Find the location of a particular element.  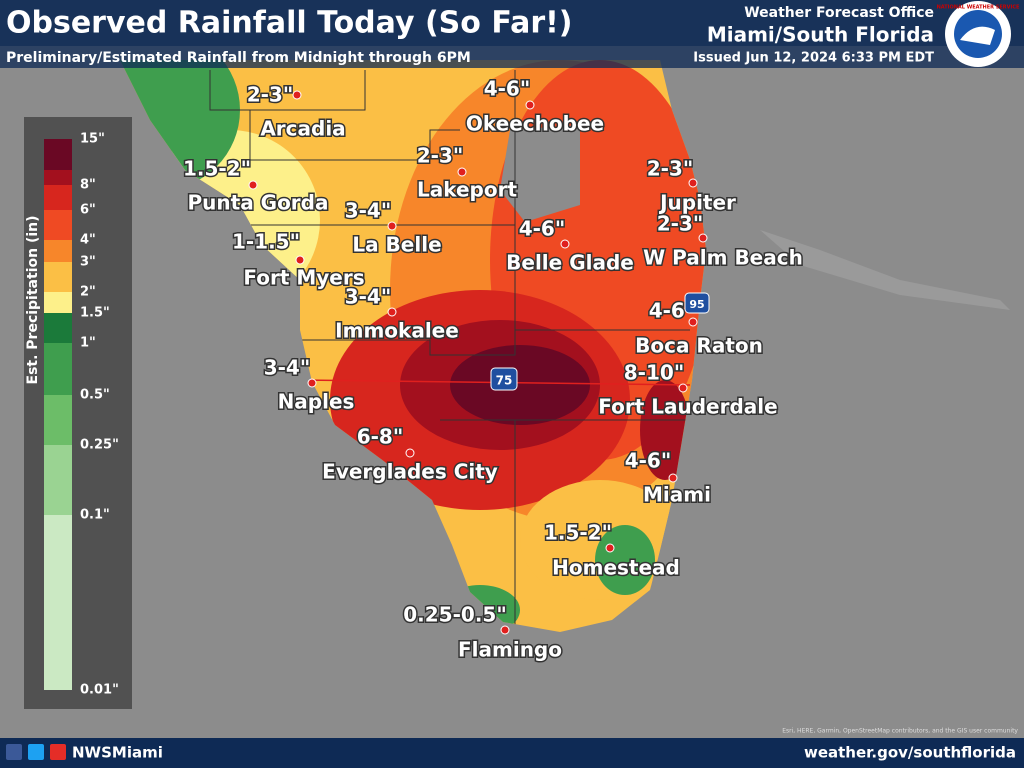

facebook-icon is located at coordinates (14, 752).